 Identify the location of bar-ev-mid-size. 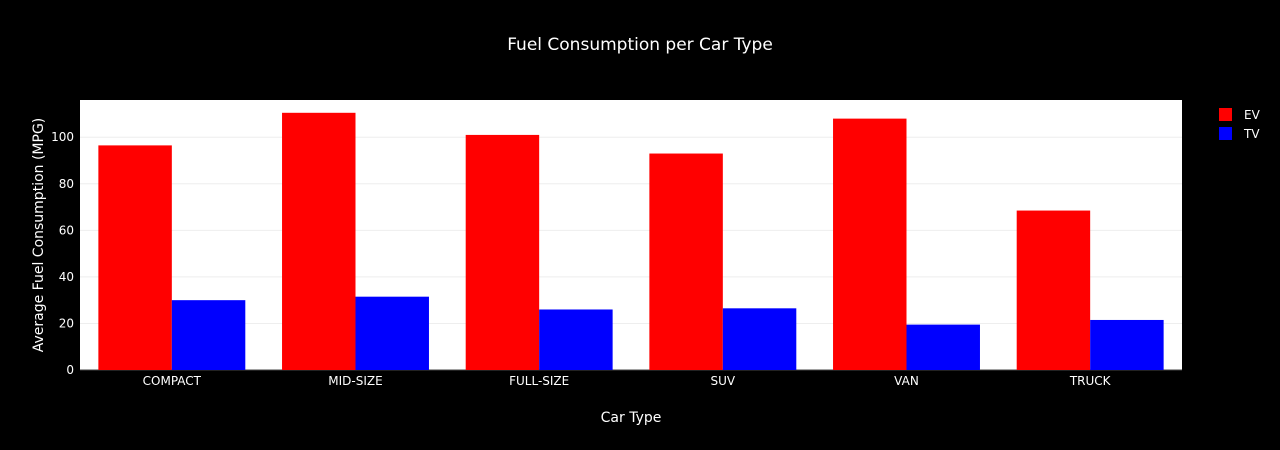
(319, 241).